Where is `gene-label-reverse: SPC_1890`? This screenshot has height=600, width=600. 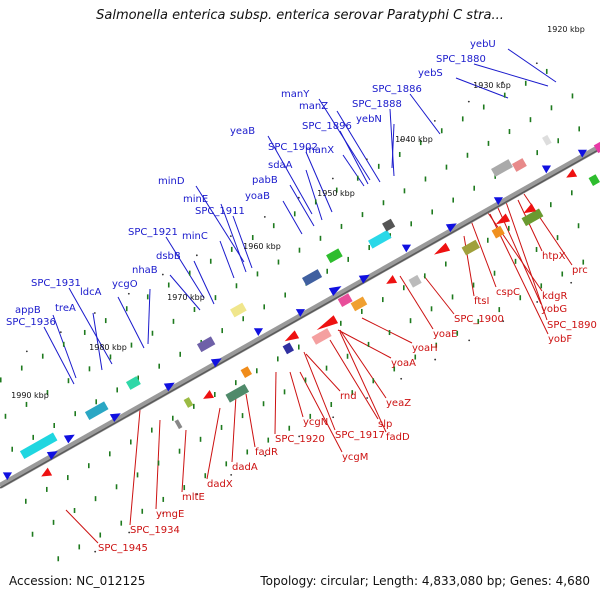
gene-label-reverse: SPC_1890 is located at coordinates (572, 325).